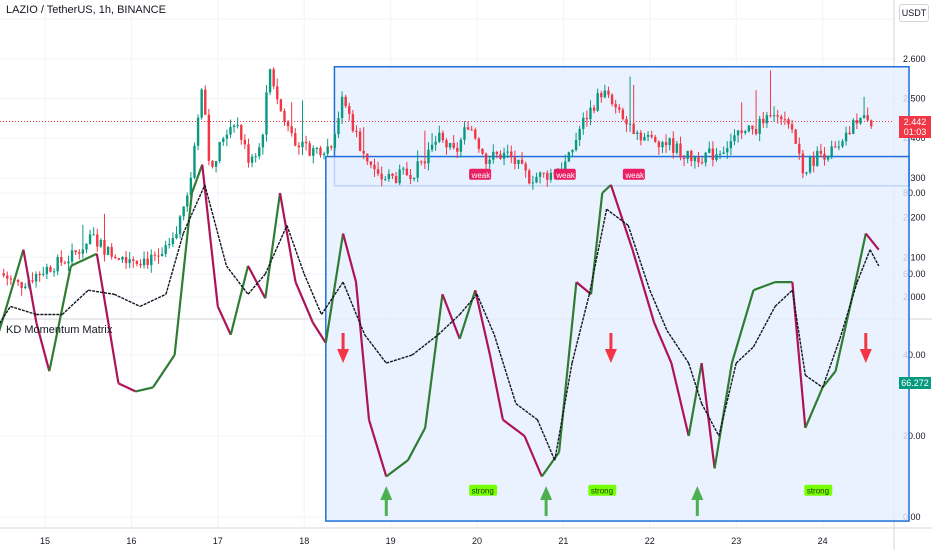  Describe the element at coordinates (131, 541) in the screenshot. I see `time-tick-label: 16` at that location.